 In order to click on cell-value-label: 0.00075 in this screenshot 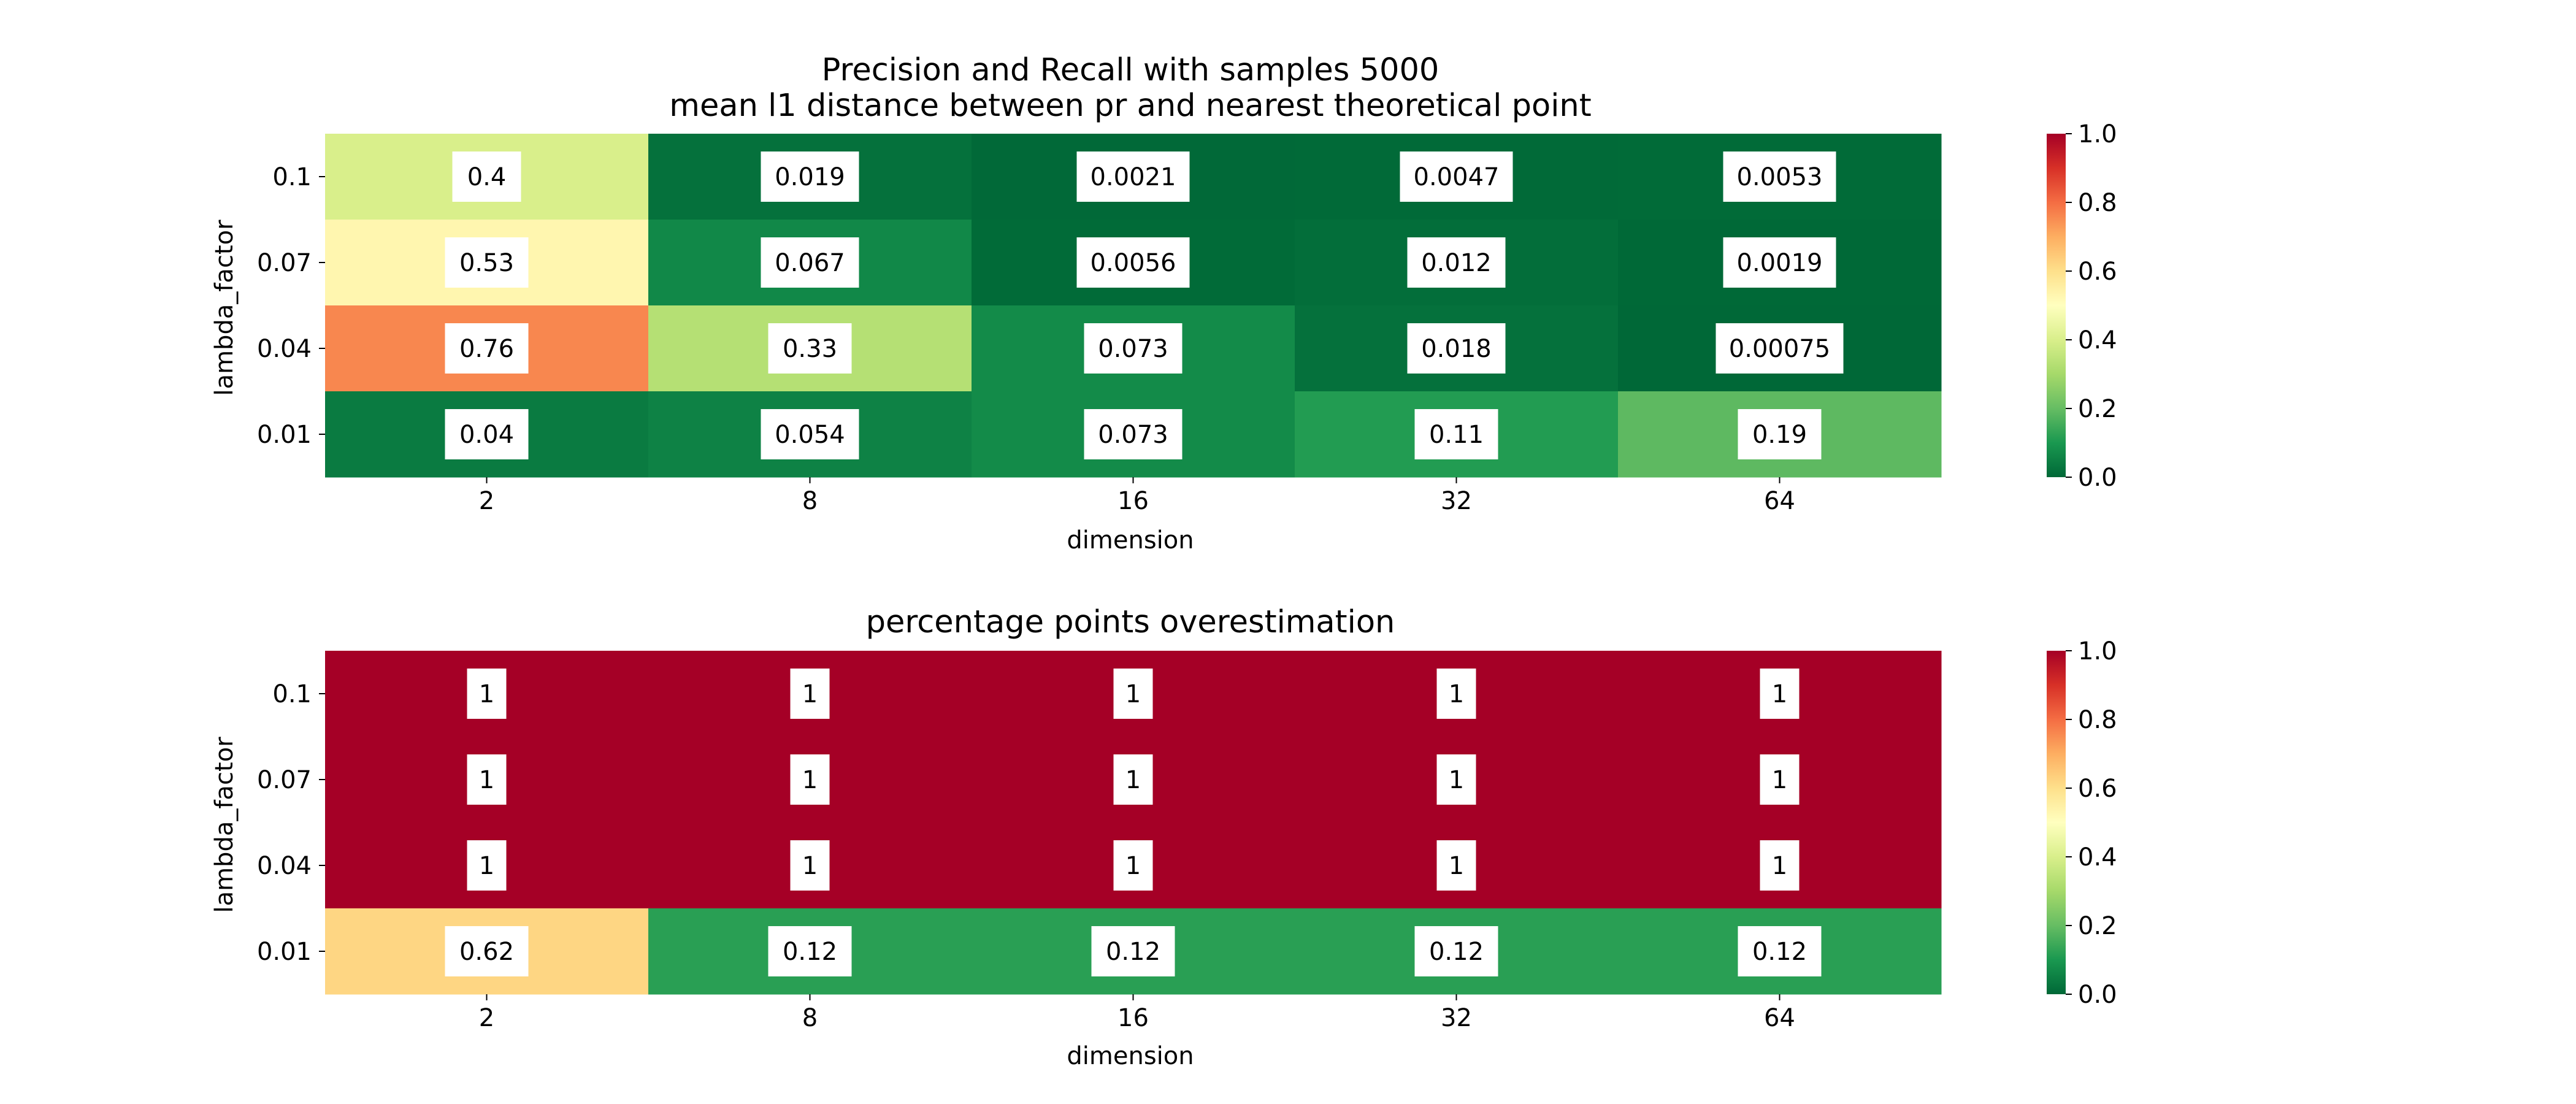, I will do `click(1779, 349)`.